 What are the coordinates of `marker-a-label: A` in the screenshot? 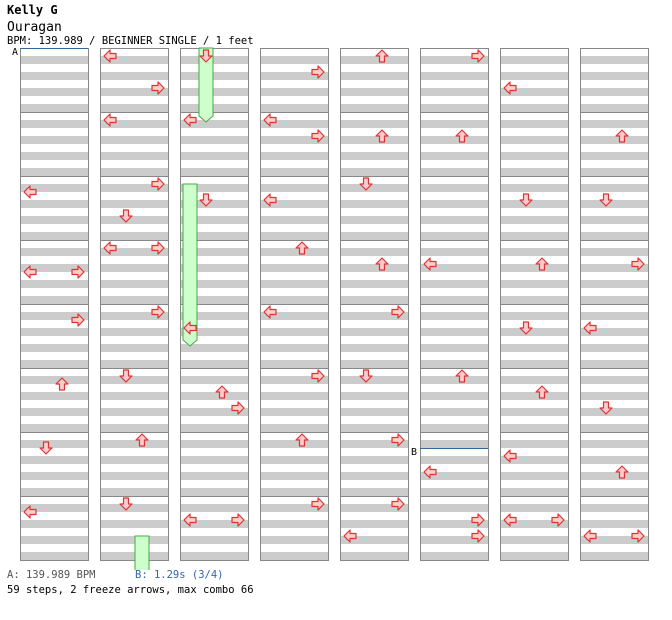 It's located at (15, 52).